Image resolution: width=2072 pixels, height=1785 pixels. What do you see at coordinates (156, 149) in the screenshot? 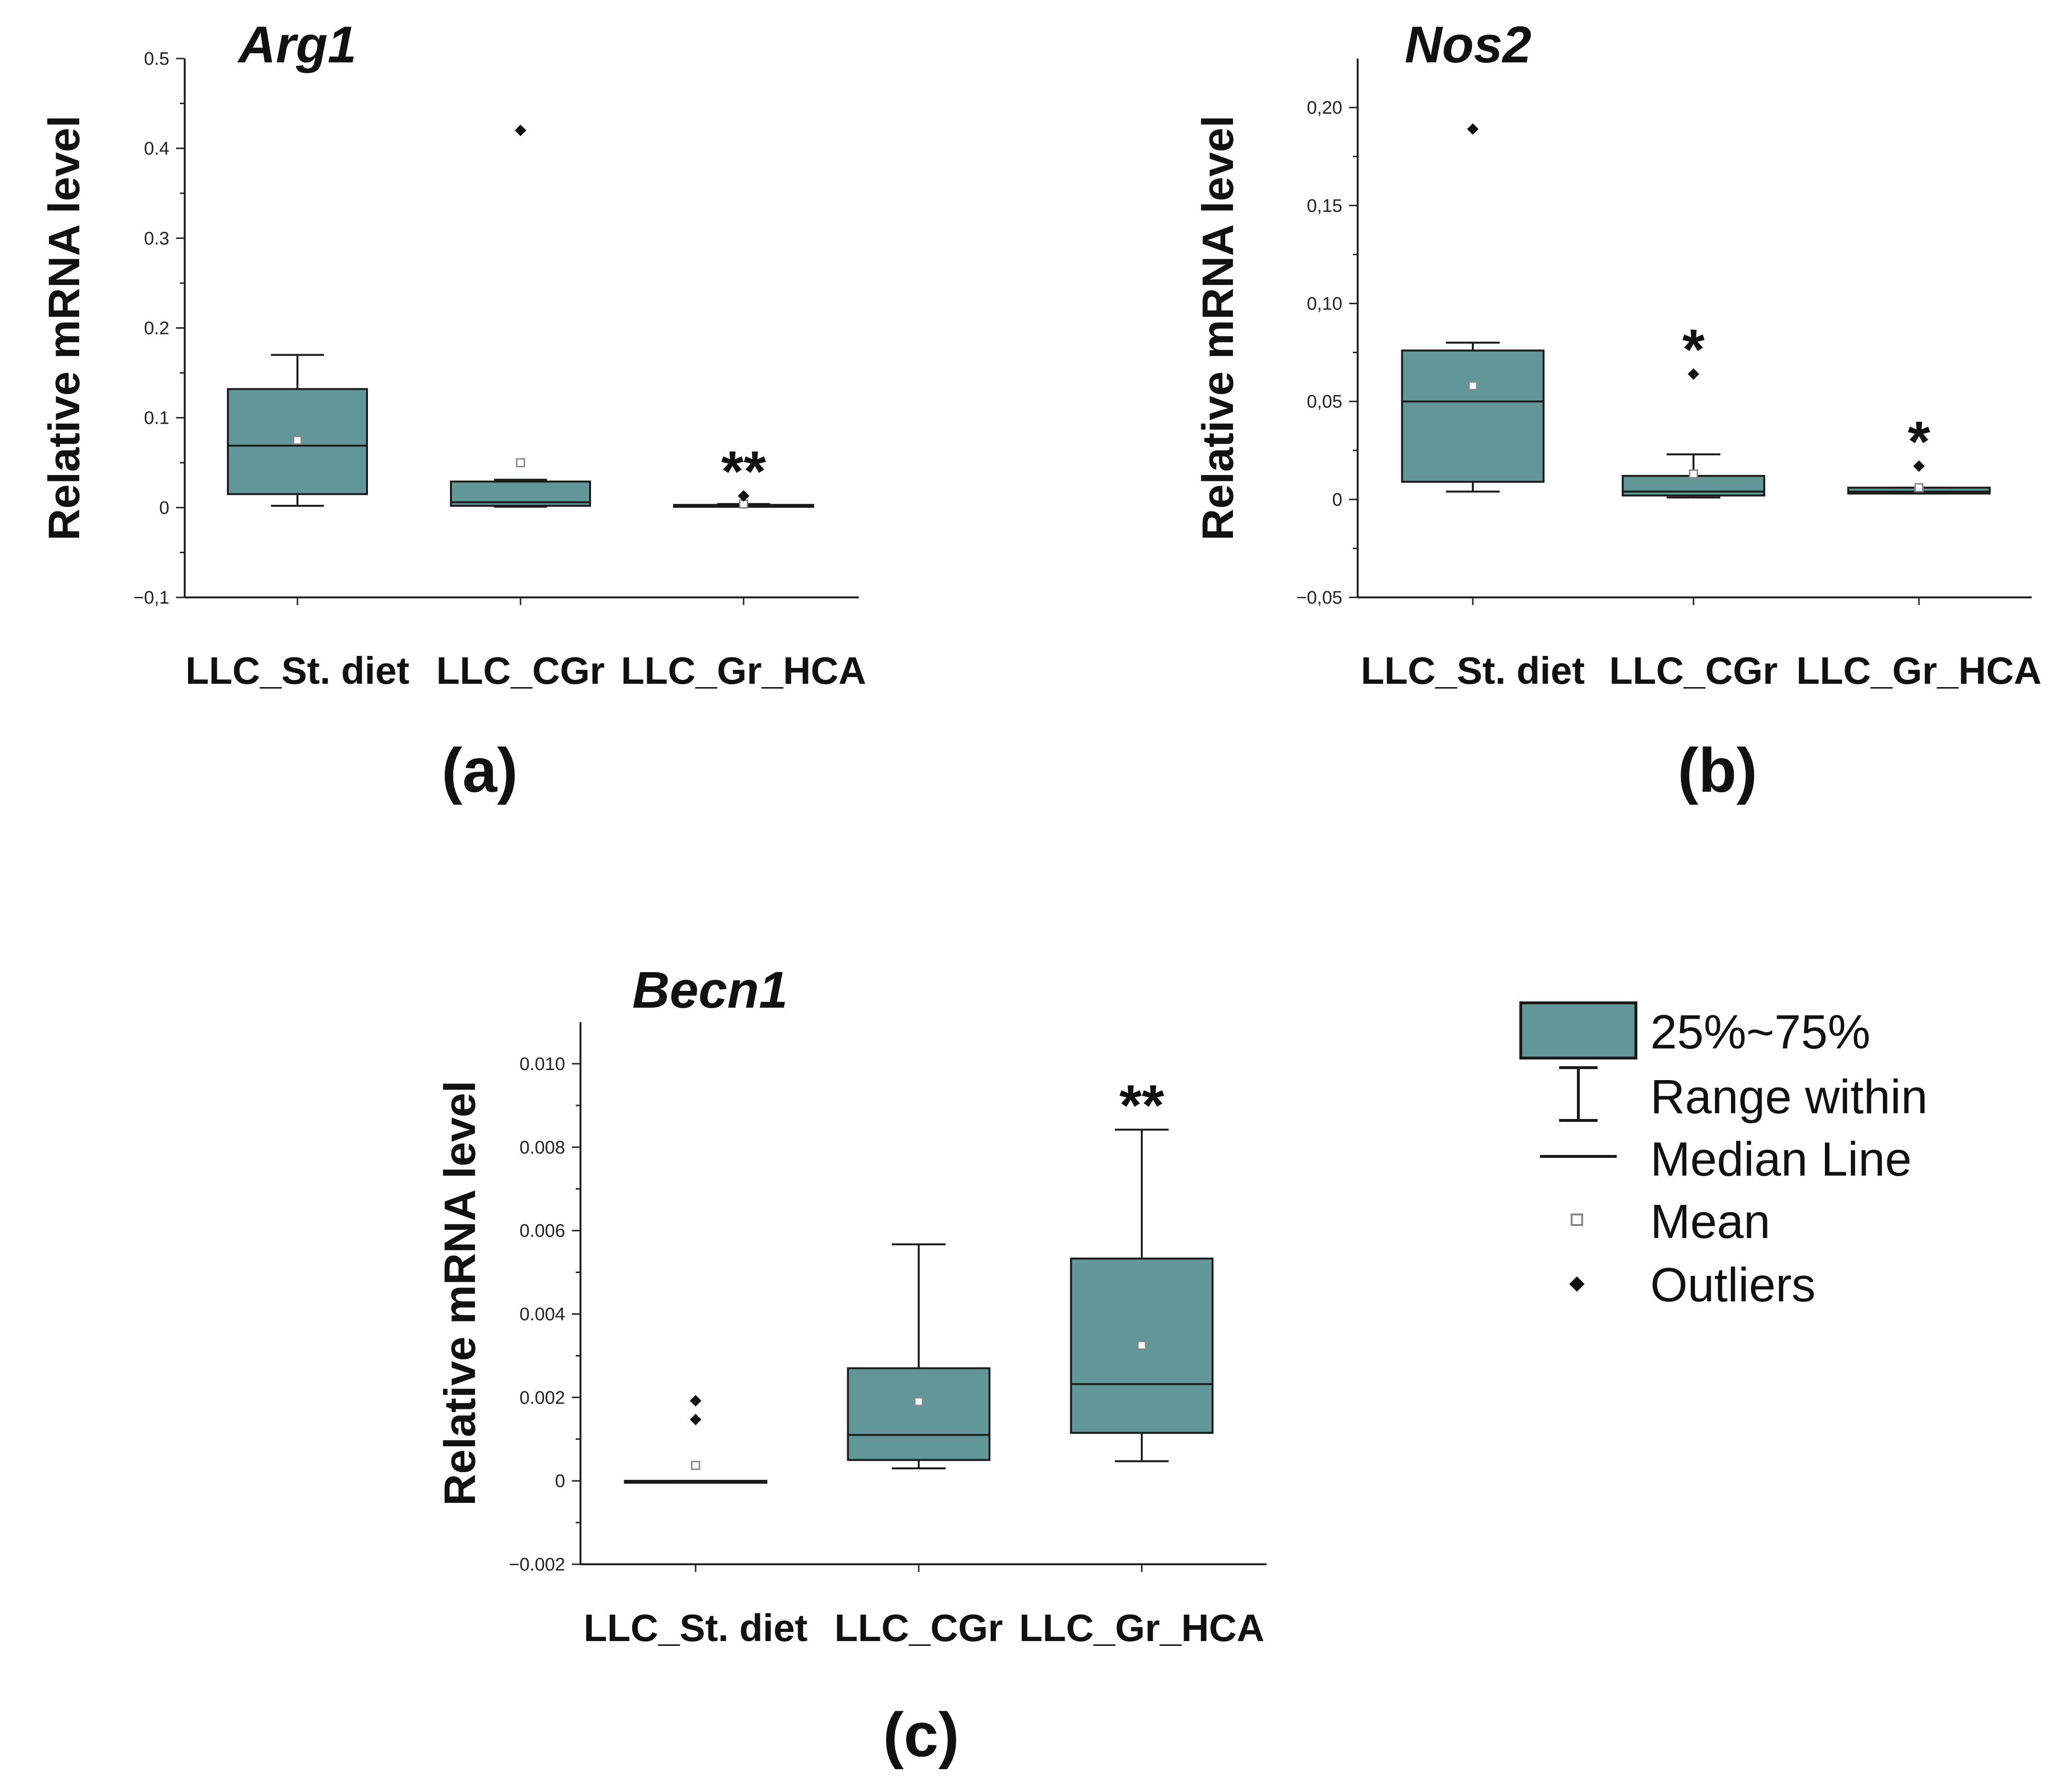
I see `y-tick-label: 0.4` at bounding box center [156, 149].